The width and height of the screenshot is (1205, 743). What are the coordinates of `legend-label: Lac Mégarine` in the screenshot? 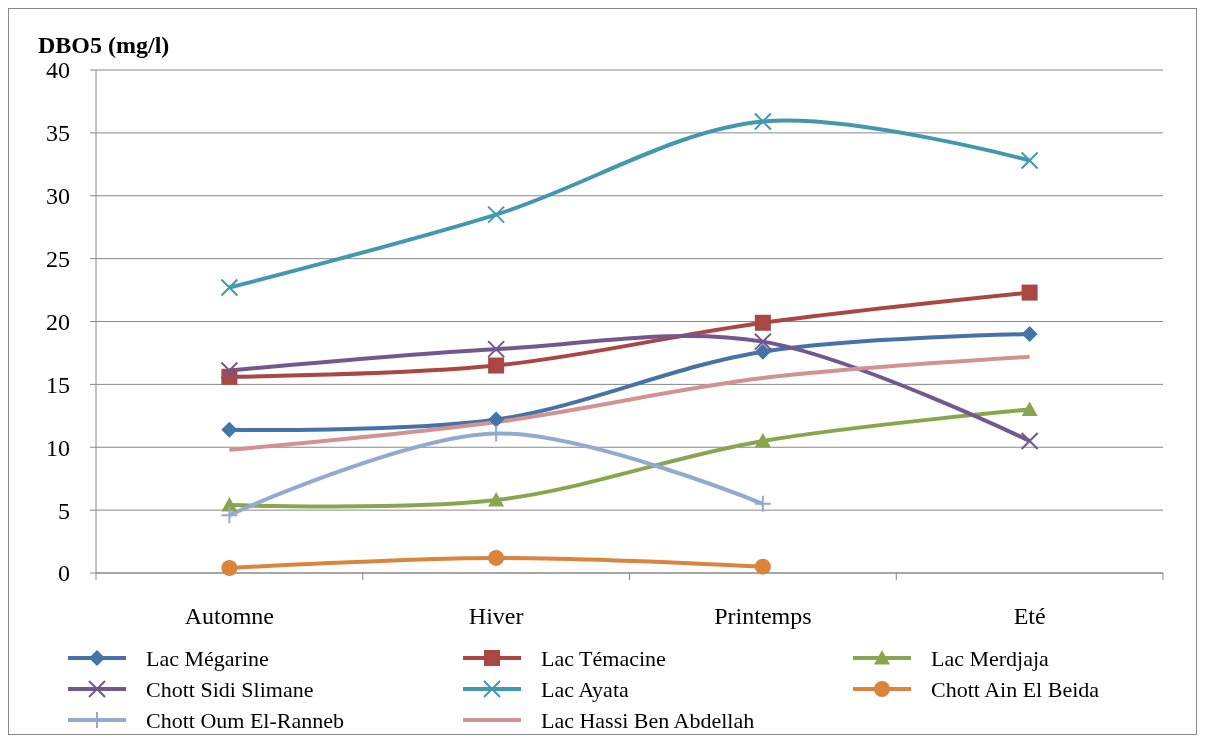 It's located at (207, 658).